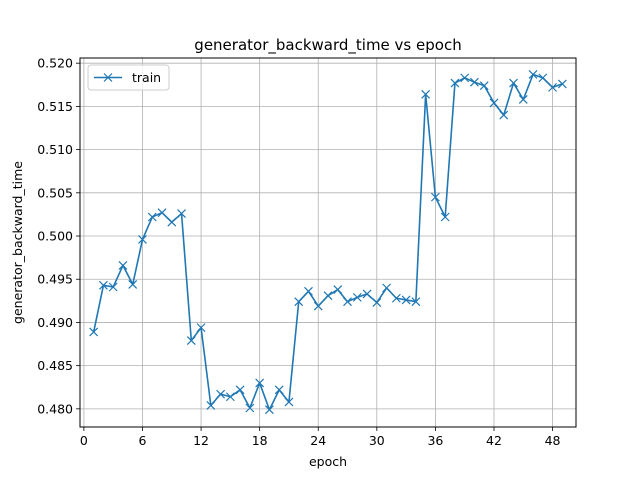  What do you see at coordinates (377, 440) in the screenshot?
I see `x-tick-label: 30` at bounding box center [377, 440].